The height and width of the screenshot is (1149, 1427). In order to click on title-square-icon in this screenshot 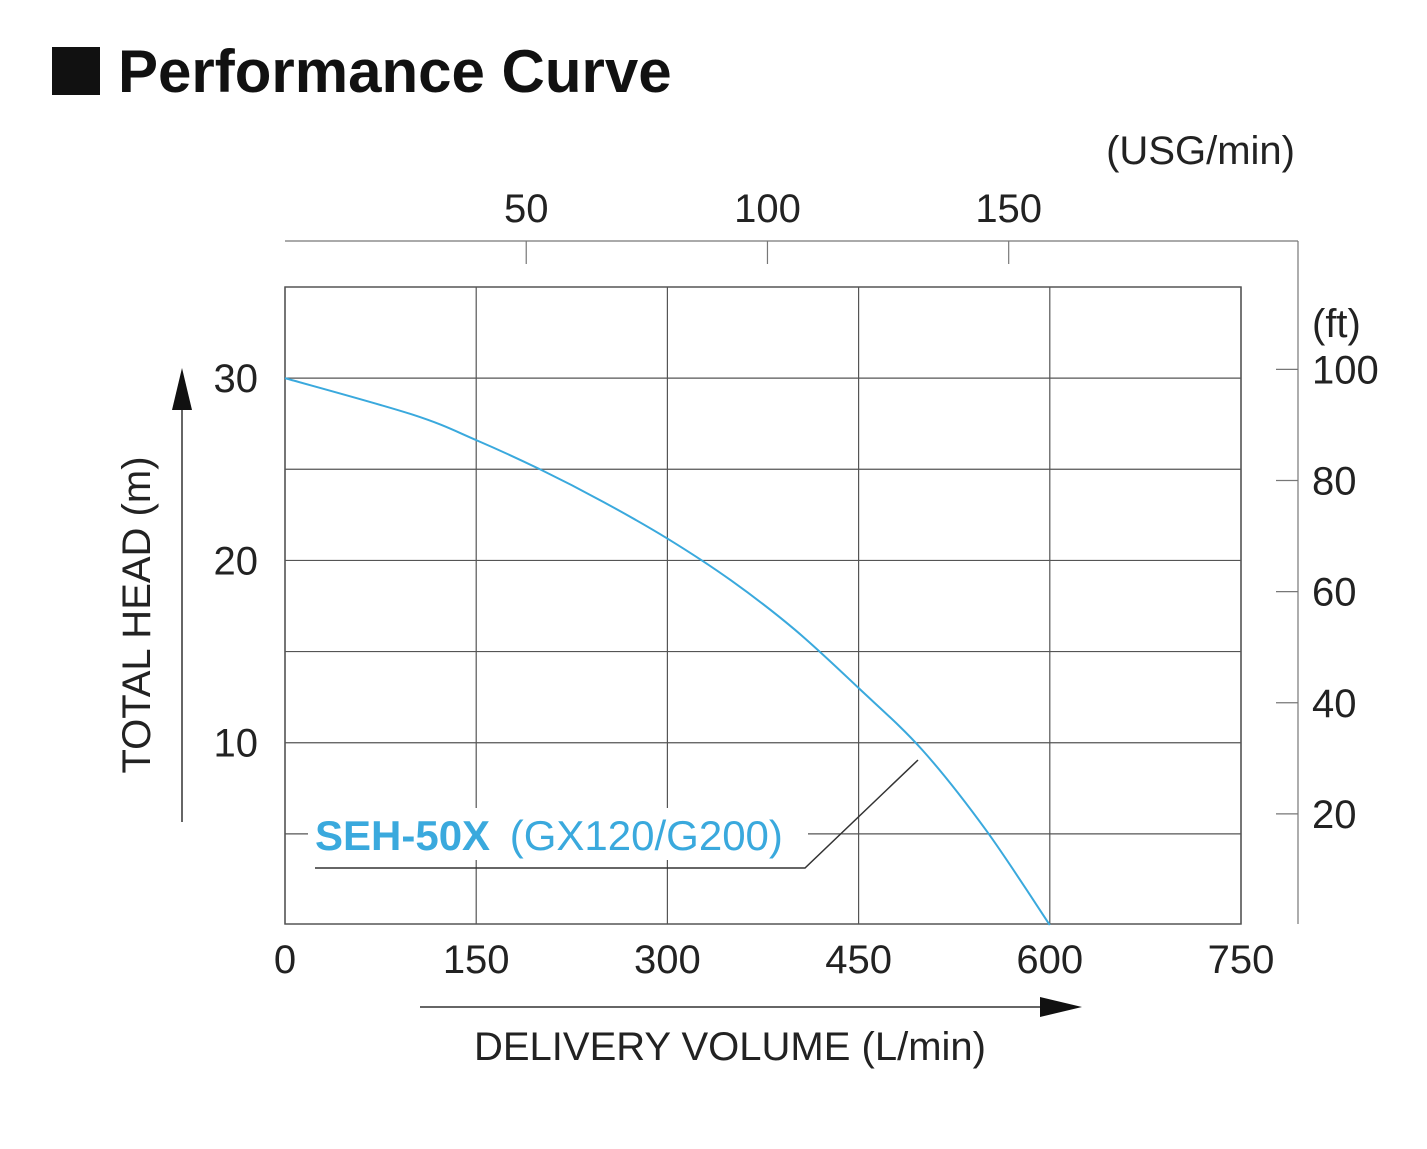, I will do `click(76, 71)`.